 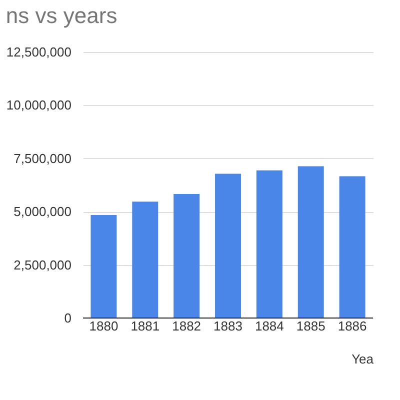 What do you see at coordinates (39, 105) in the screenshot?
I see `y-tick-label: 10,000,000` at bounding box center [39, 105].